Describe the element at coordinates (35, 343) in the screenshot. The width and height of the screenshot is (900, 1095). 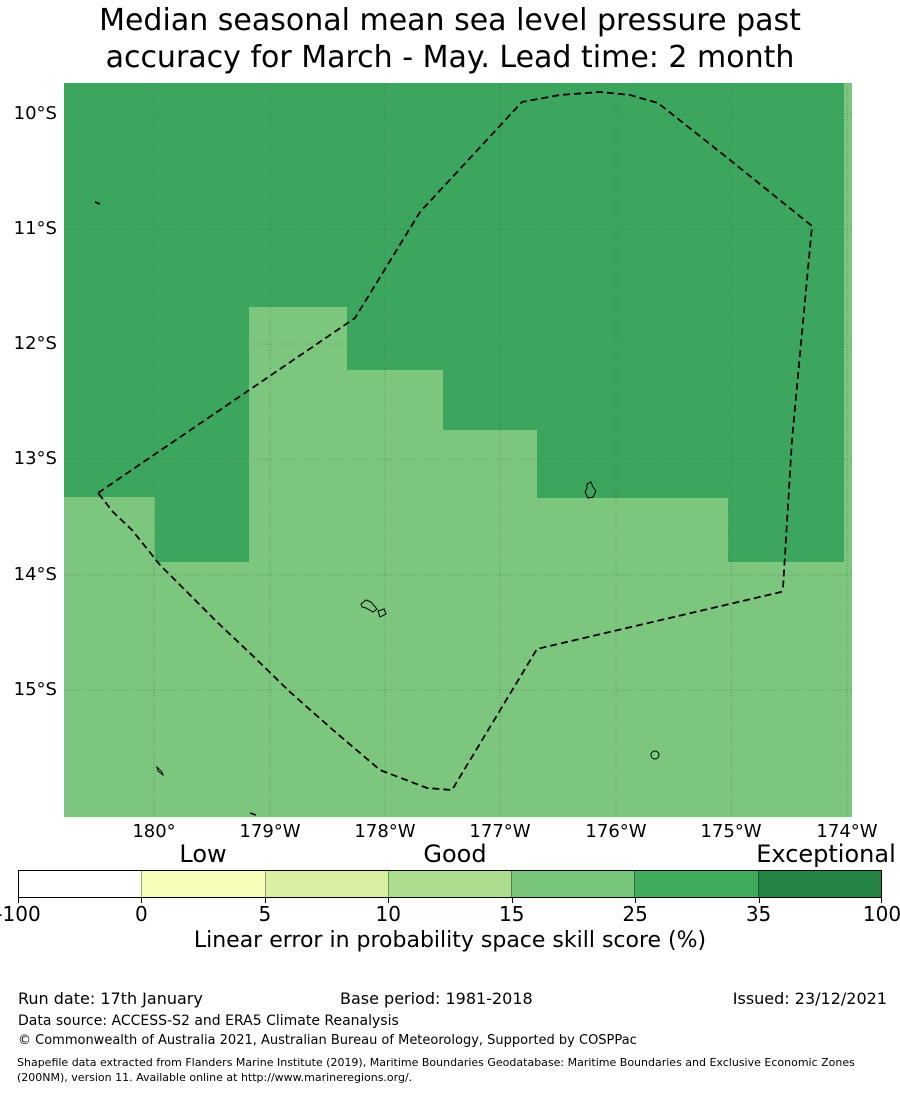
I see `lat-tick-label: 12°S` at that location.